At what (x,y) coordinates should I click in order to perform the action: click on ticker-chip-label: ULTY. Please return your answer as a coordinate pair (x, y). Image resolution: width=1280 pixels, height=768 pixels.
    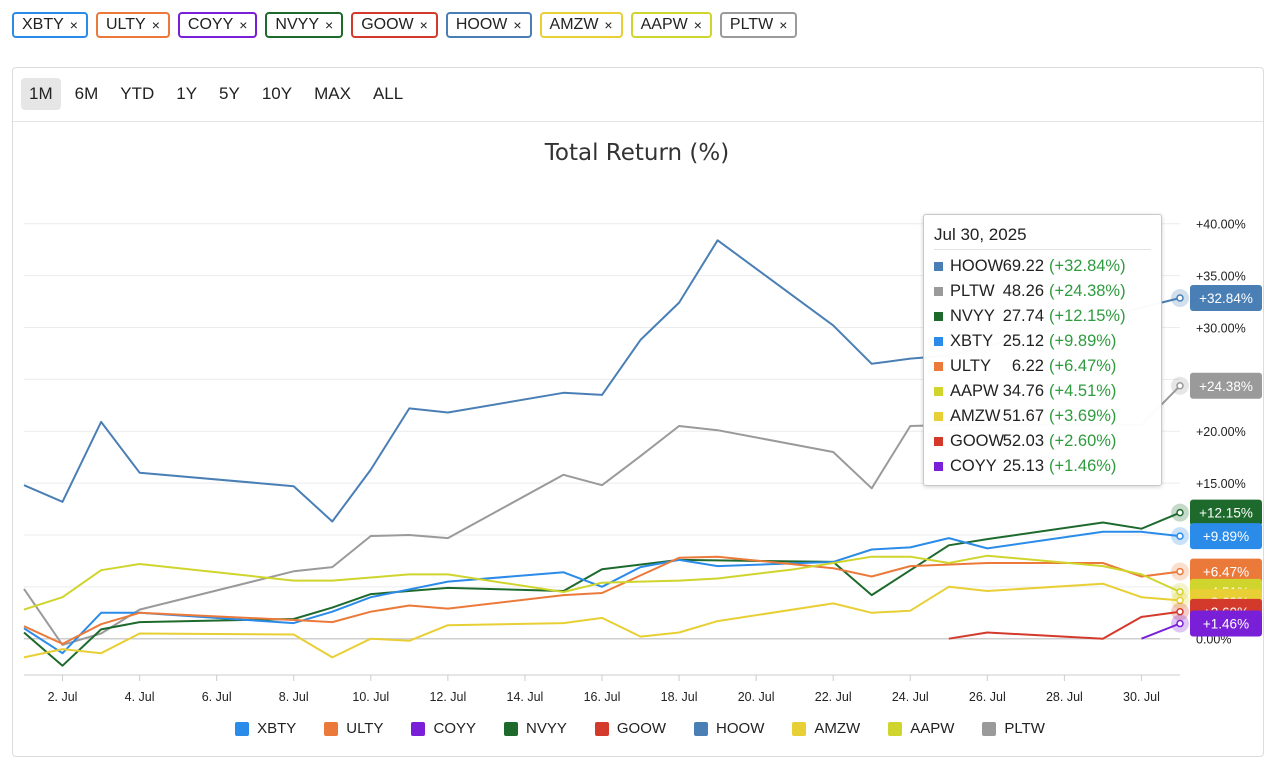
    Looking at the image, I should click on (125, 24).